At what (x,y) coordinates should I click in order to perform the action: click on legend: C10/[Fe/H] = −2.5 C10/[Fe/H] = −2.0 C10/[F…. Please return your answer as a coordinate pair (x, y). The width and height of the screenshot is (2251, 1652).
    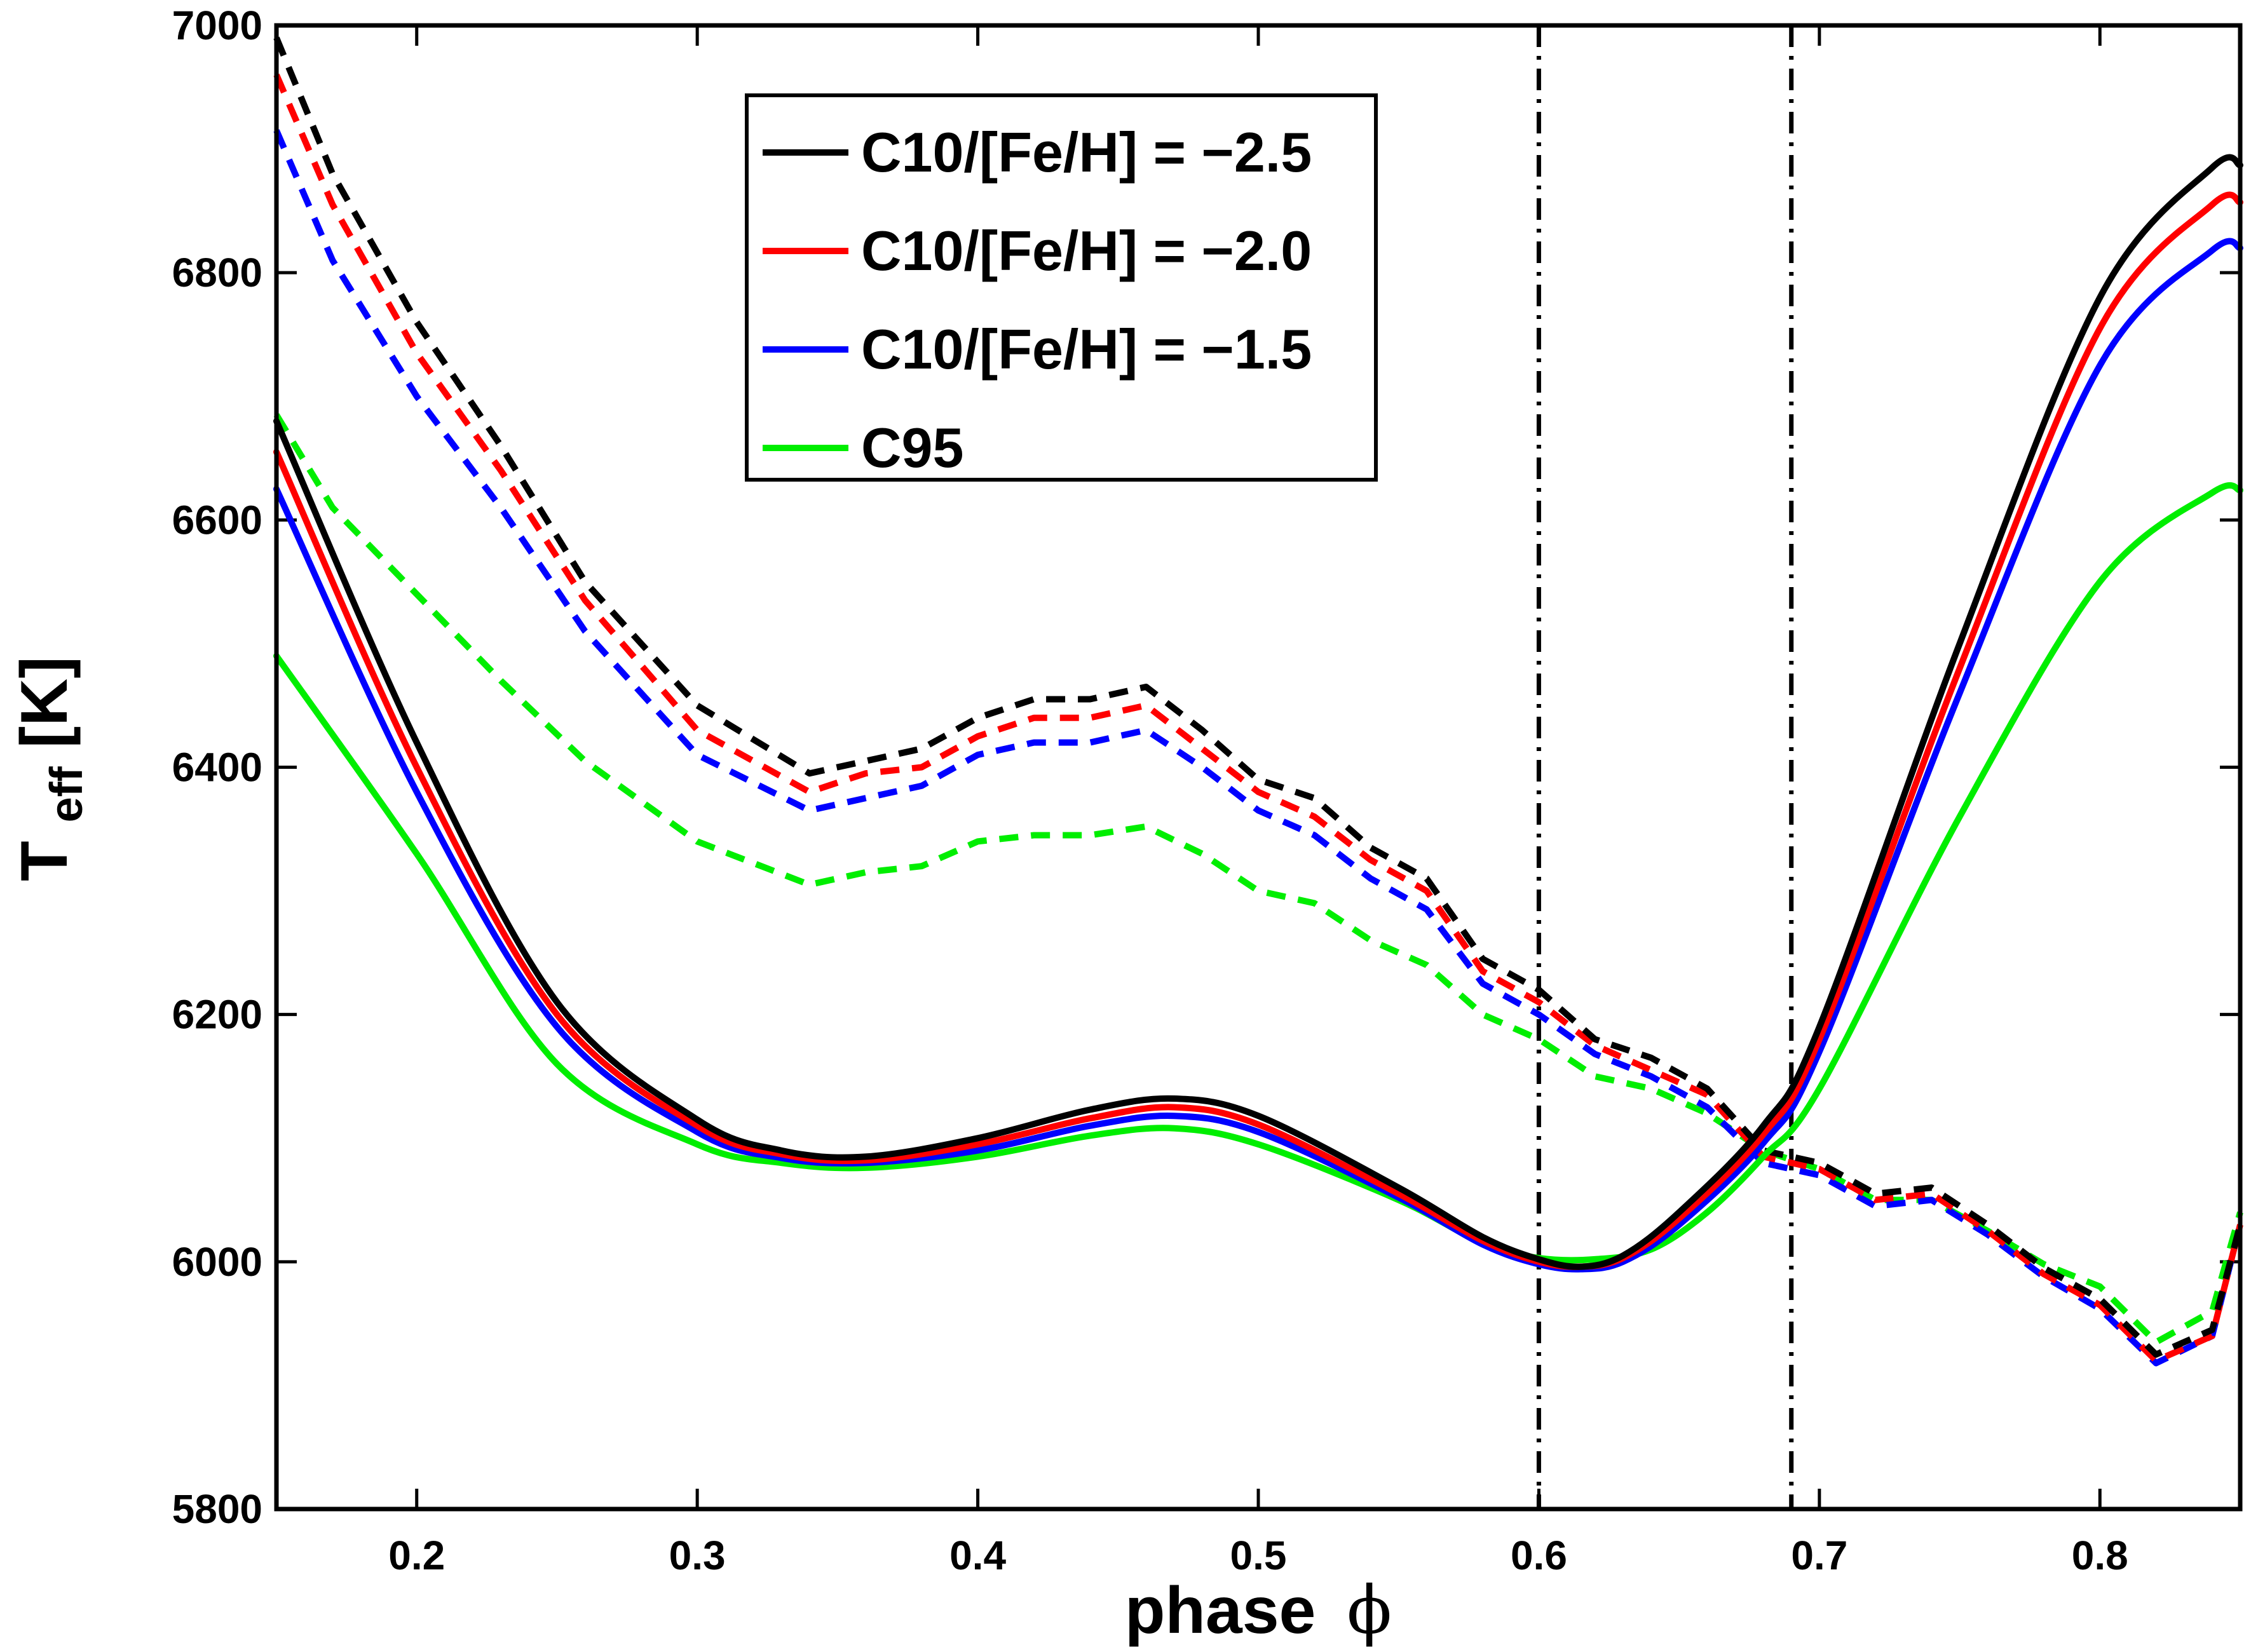
    Looking at the image, I should click on (1061, 288).